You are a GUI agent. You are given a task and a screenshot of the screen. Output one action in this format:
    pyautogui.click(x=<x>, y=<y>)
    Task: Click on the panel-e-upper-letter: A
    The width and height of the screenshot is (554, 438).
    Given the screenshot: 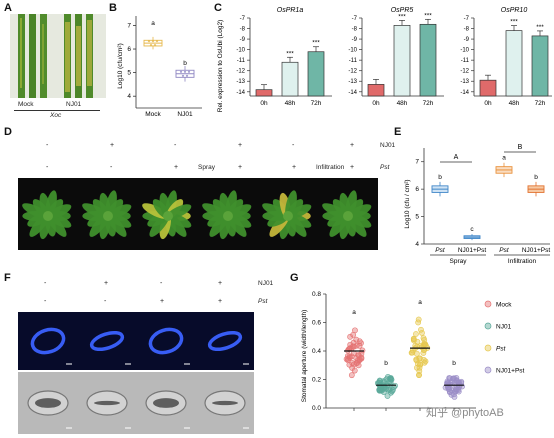 What is the action you would take?
    pyautogui.click(x=456, y=157)
    